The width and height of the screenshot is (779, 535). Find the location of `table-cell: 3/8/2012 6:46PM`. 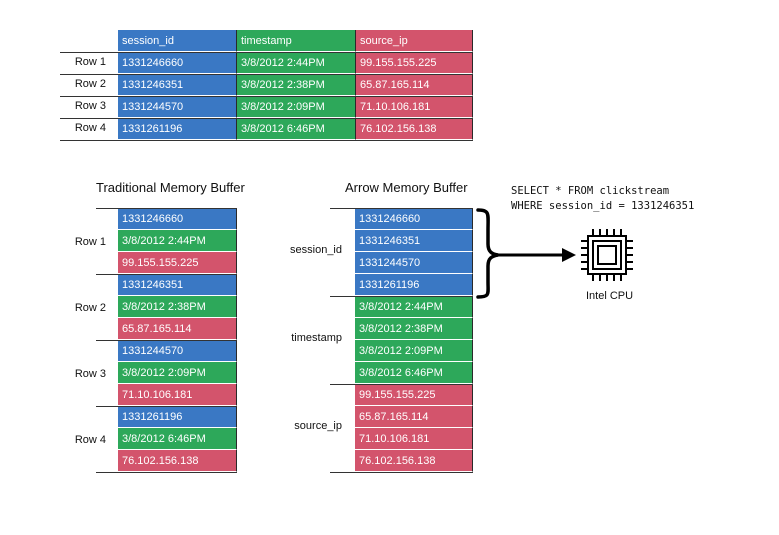

table-cell: 3/8/2012 6:46PM is located at coordinates (296, 129).